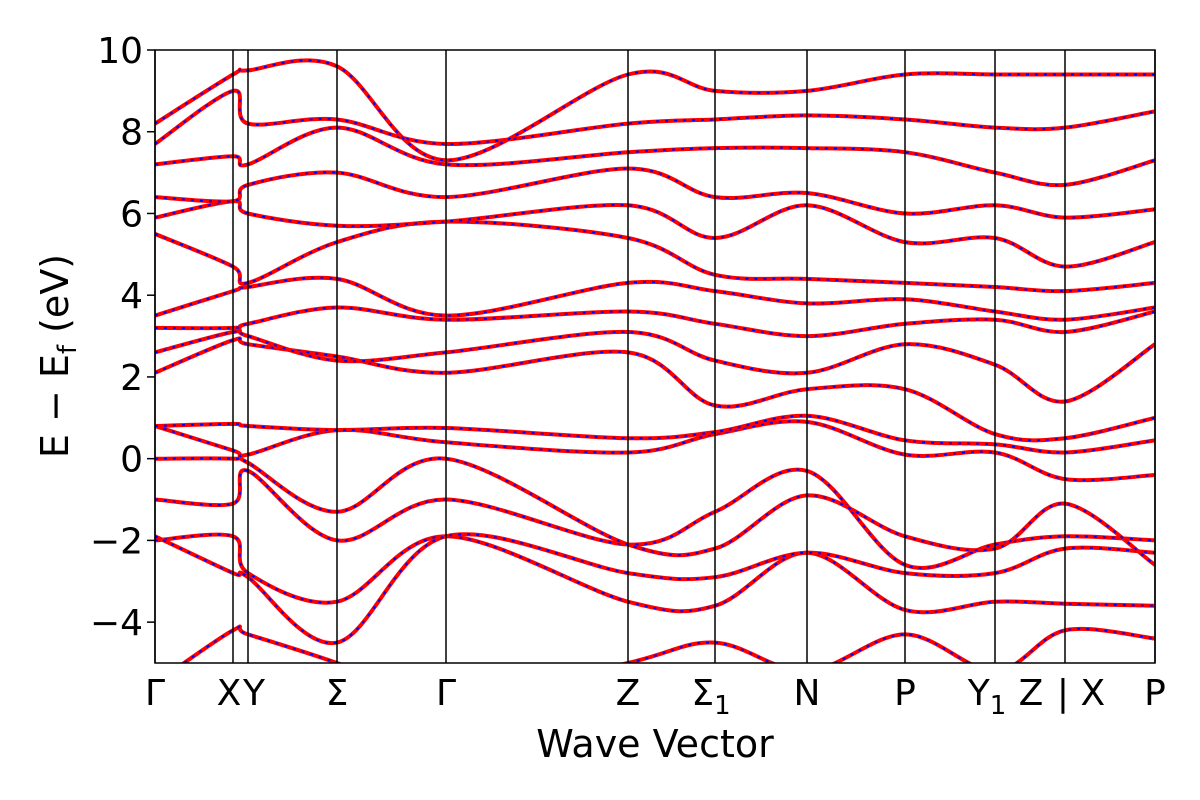 This screenshot has width=1200, height=800. What do you see at coordinates (116, 623) in the screenshot?
I see `y-tick-label-0: −4` at bounding box center [116, 623].